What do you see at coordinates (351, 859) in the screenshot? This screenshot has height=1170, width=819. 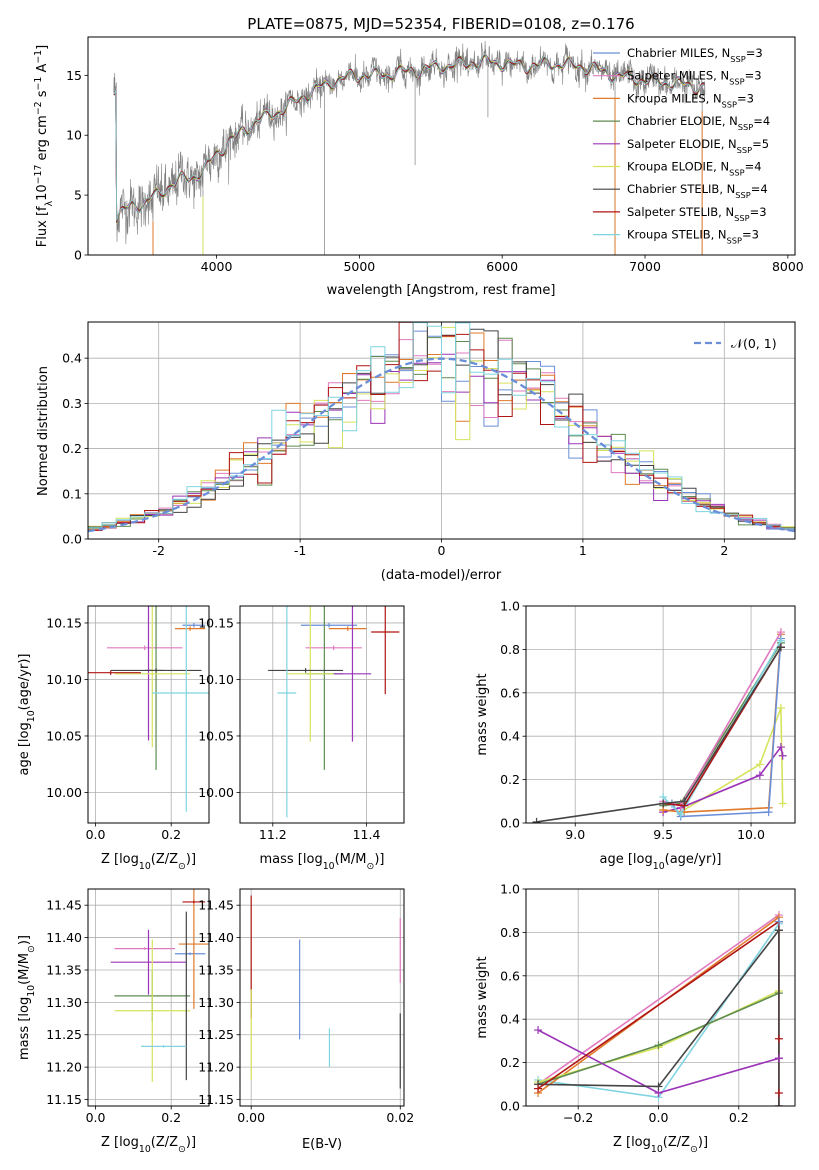 I see `x-axis-label-part: (M/M` at bounding box center [351, 859].